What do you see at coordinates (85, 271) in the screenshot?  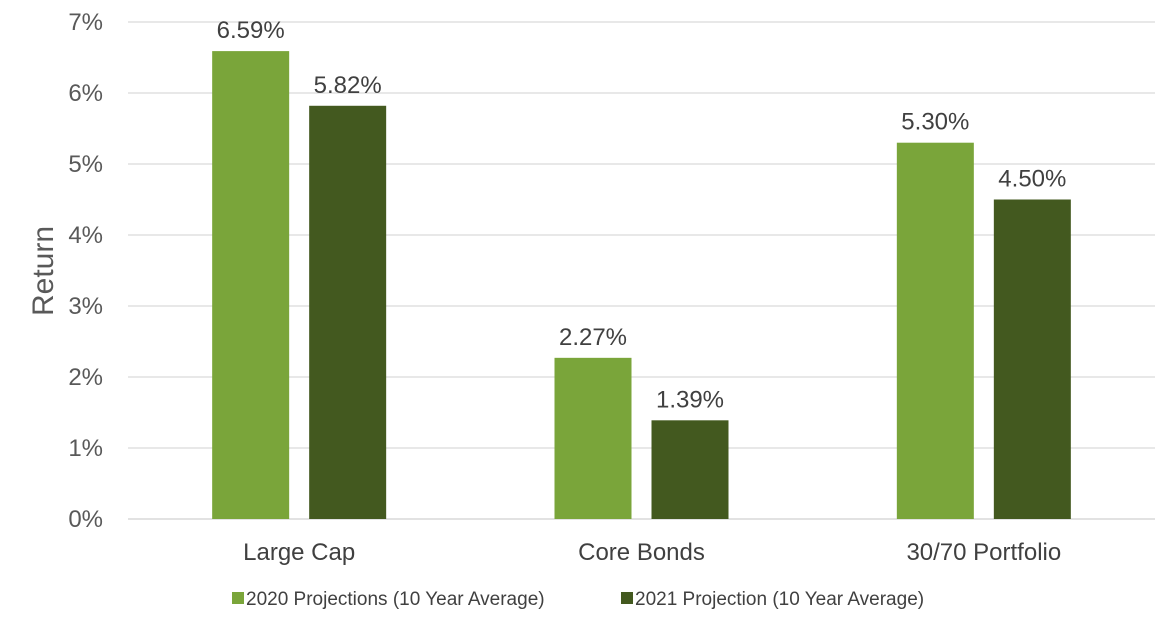 I see `y-axis-ticks: 0% 1% 2% 3% 4% 5% 6% 7%` at bounding box center [85, 271].